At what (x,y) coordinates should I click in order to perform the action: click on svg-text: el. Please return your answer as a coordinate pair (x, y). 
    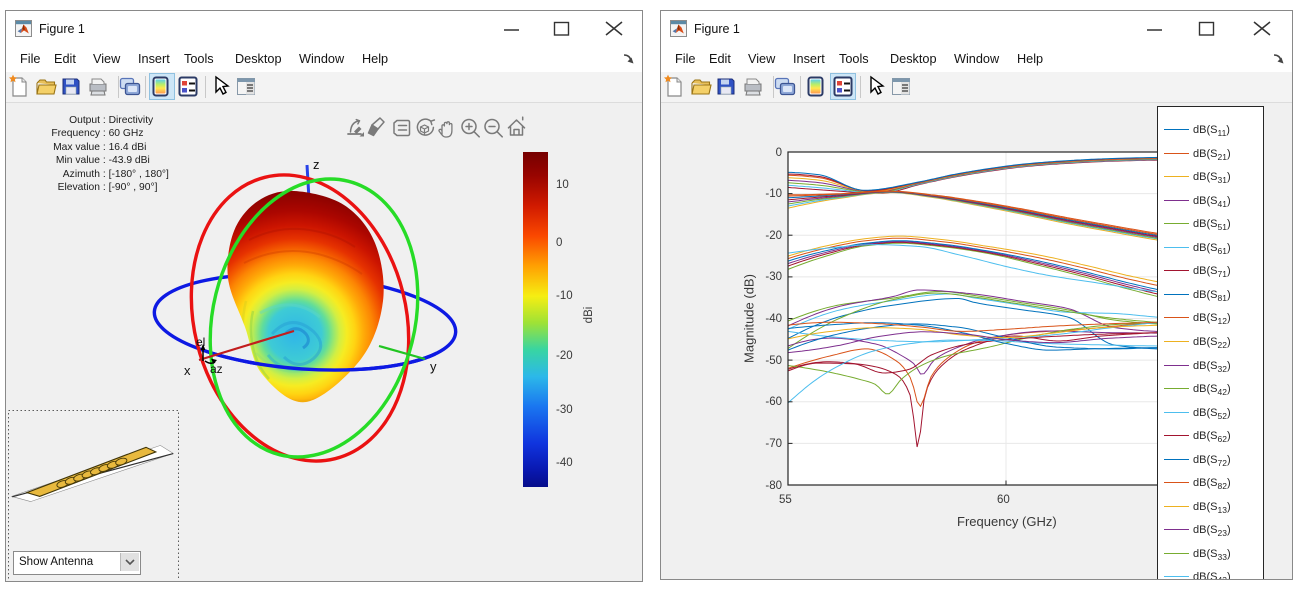
    Looking at the image, I should click on (200, 342).